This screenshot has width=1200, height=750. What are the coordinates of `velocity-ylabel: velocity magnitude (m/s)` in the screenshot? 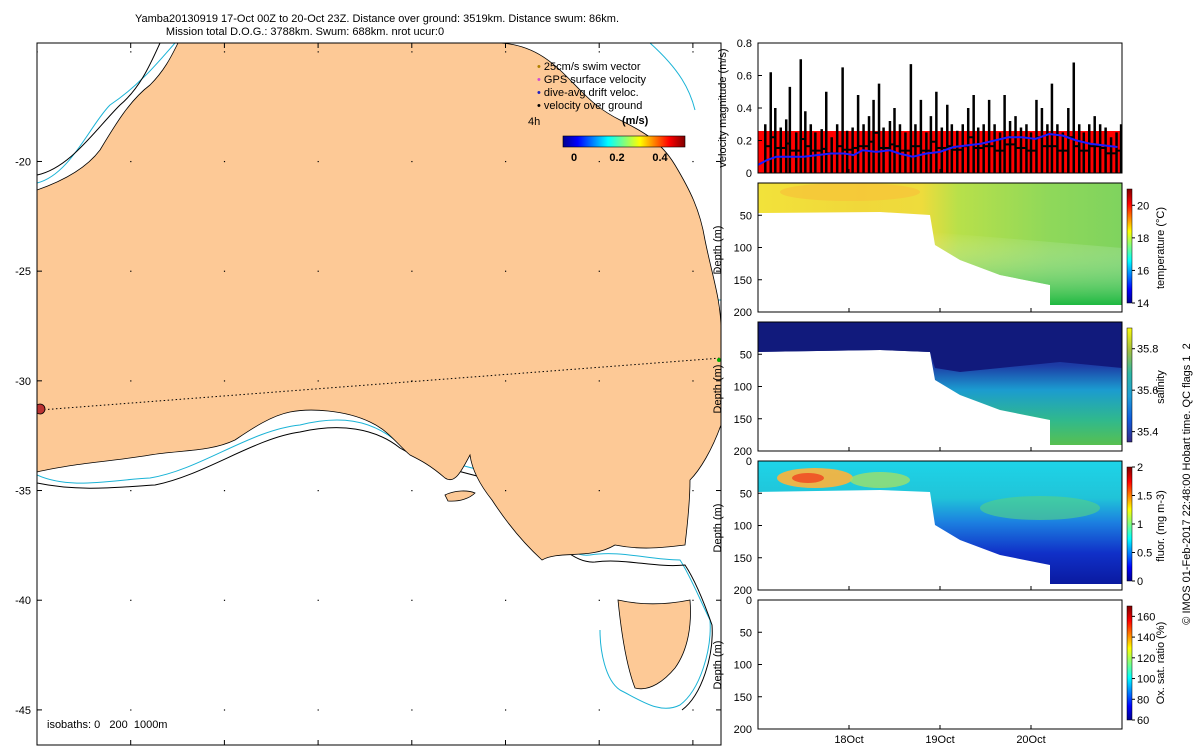 It's located at (723, 107).